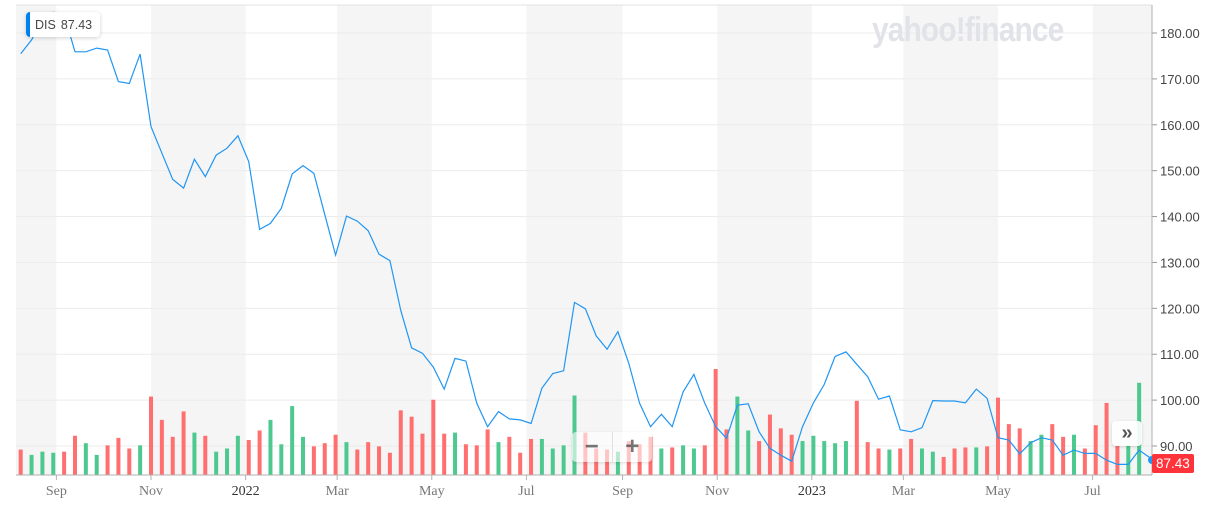  What do you see at coordinates (717, 491) in the screenshot?
I see `x-tick-label: Nov` at bounding box center [717, 491].